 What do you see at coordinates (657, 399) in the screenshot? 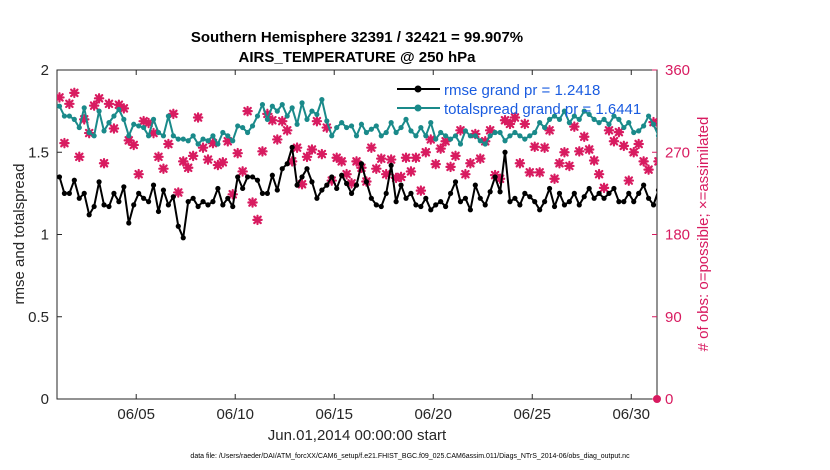
I see `obs-count-zero-marker` at bounding box center [657, 399].